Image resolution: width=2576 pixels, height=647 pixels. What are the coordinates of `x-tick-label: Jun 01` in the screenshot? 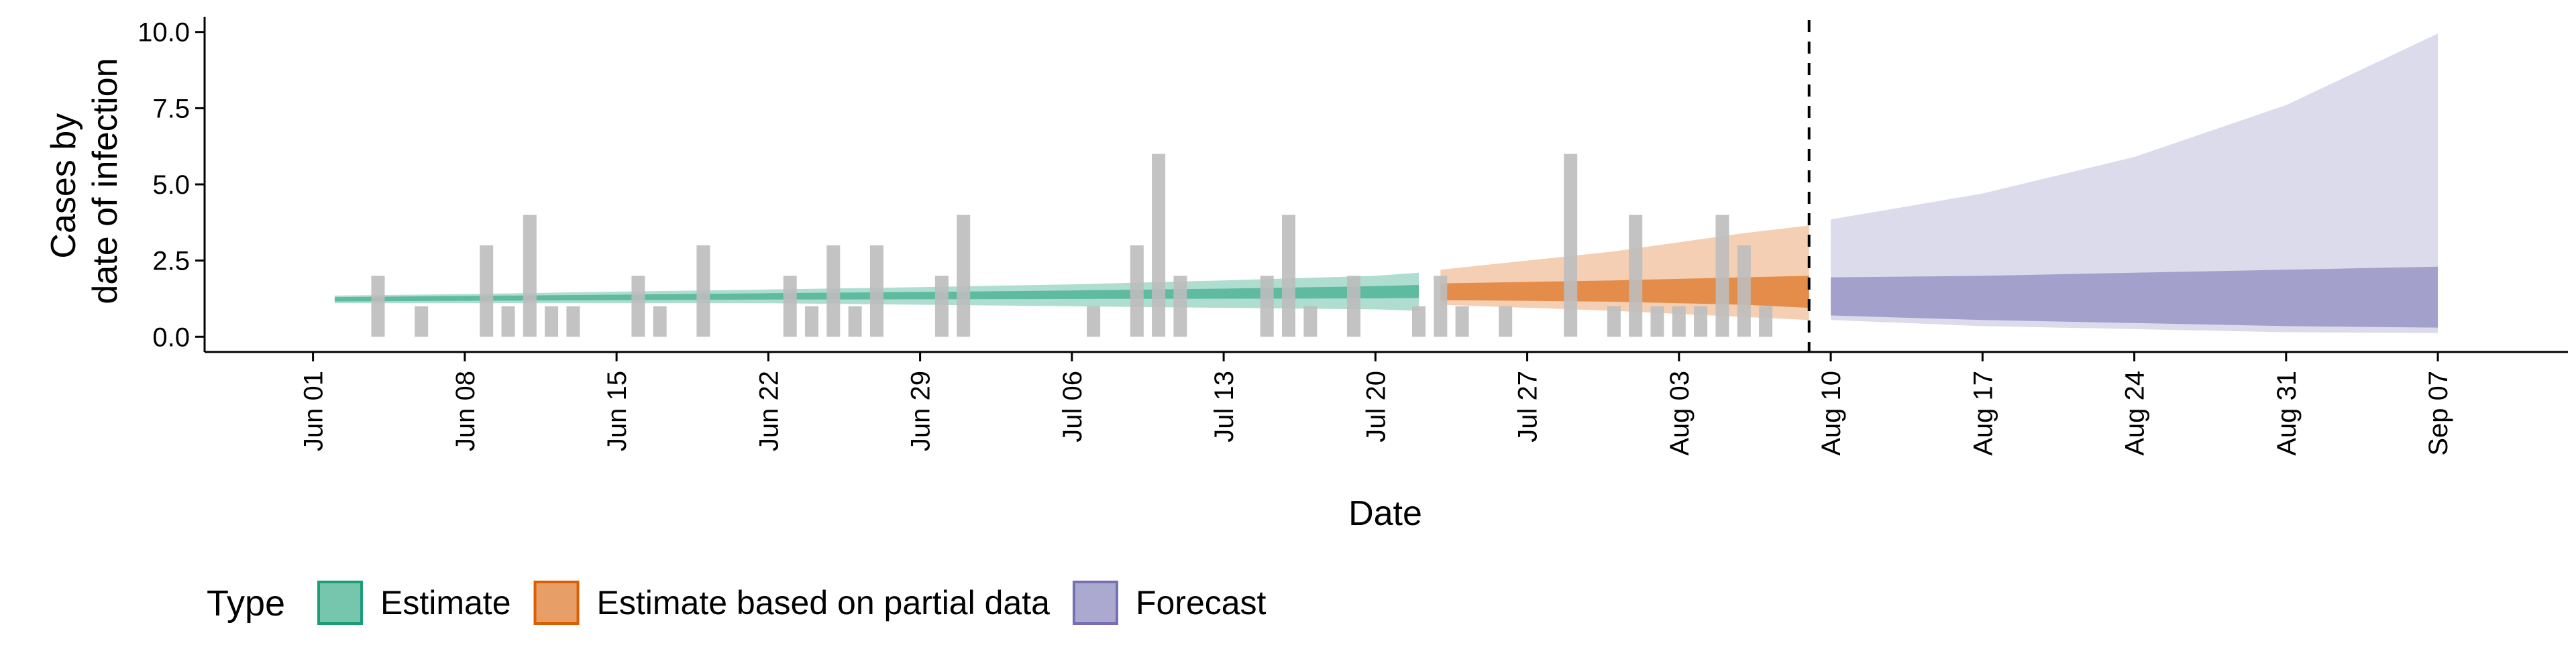 It's located at (314, 411).